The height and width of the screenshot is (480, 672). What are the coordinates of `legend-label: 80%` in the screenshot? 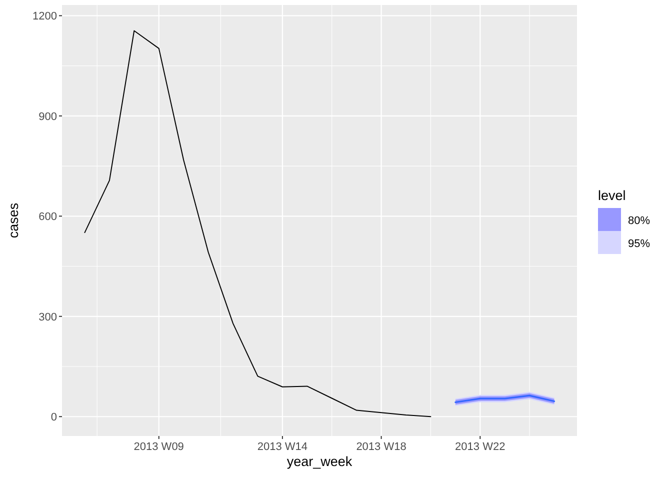 It's located at (639, 221).